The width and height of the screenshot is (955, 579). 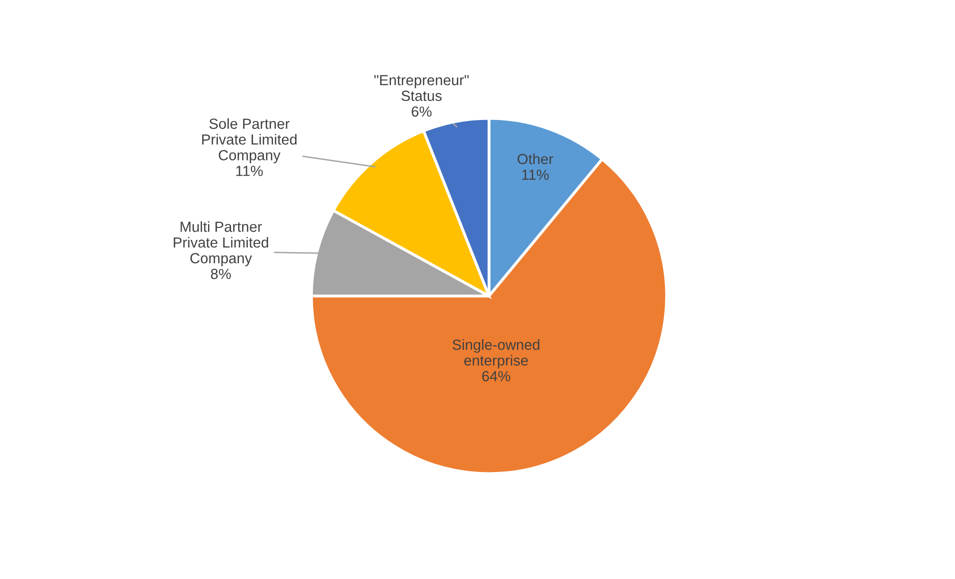 I want to click on slice-label: Multi Partner Private Limited Company, so click(x=221, y=243).